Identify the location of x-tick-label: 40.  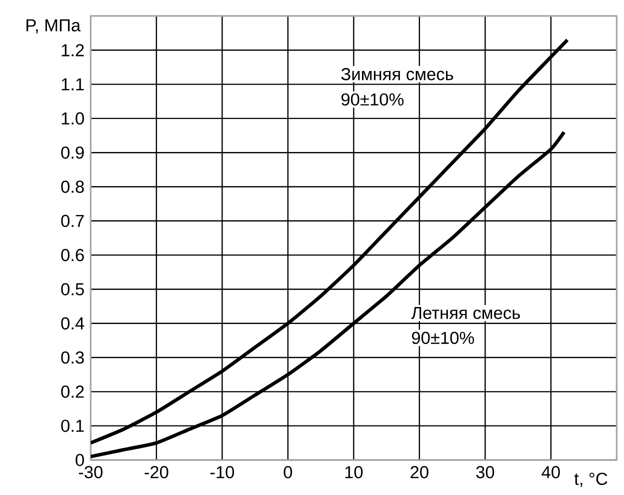
(551, 472).